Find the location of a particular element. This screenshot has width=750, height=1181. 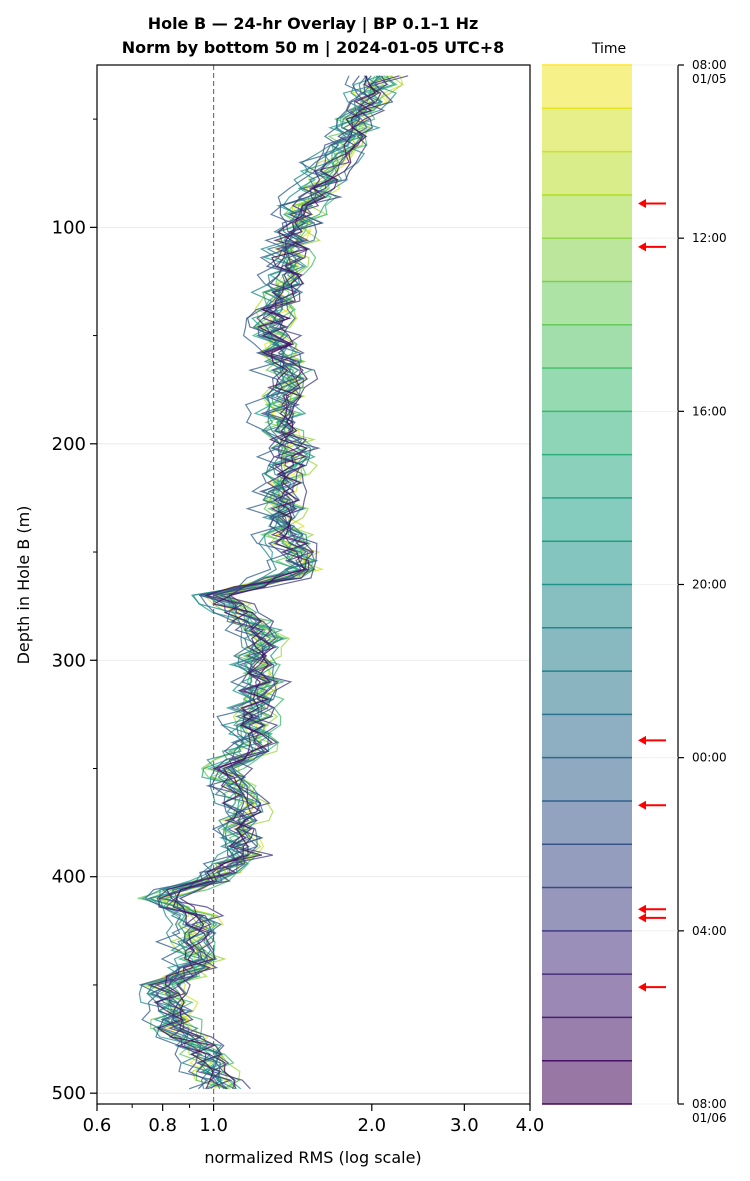

time-tick-sublabel: 01/05 is located at coordinates (709, 79).